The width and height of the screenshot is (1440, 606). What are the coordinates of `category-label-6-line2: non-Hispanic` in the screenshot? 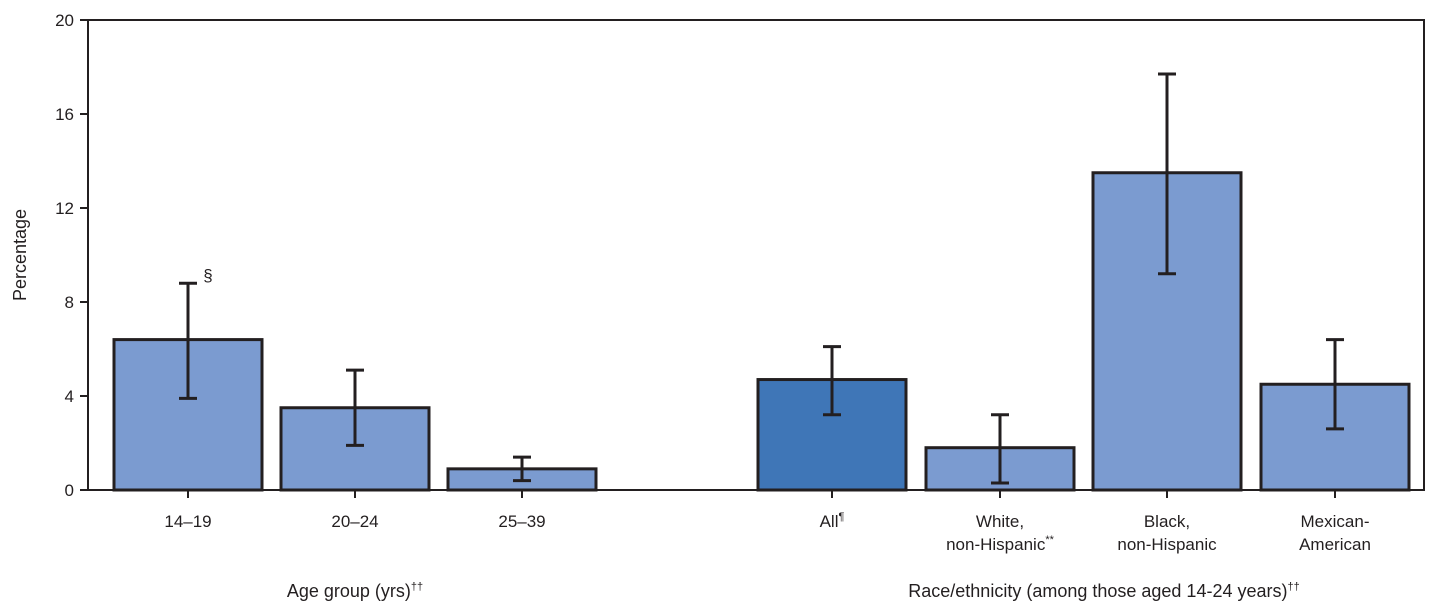 It's located at (1167, 544).